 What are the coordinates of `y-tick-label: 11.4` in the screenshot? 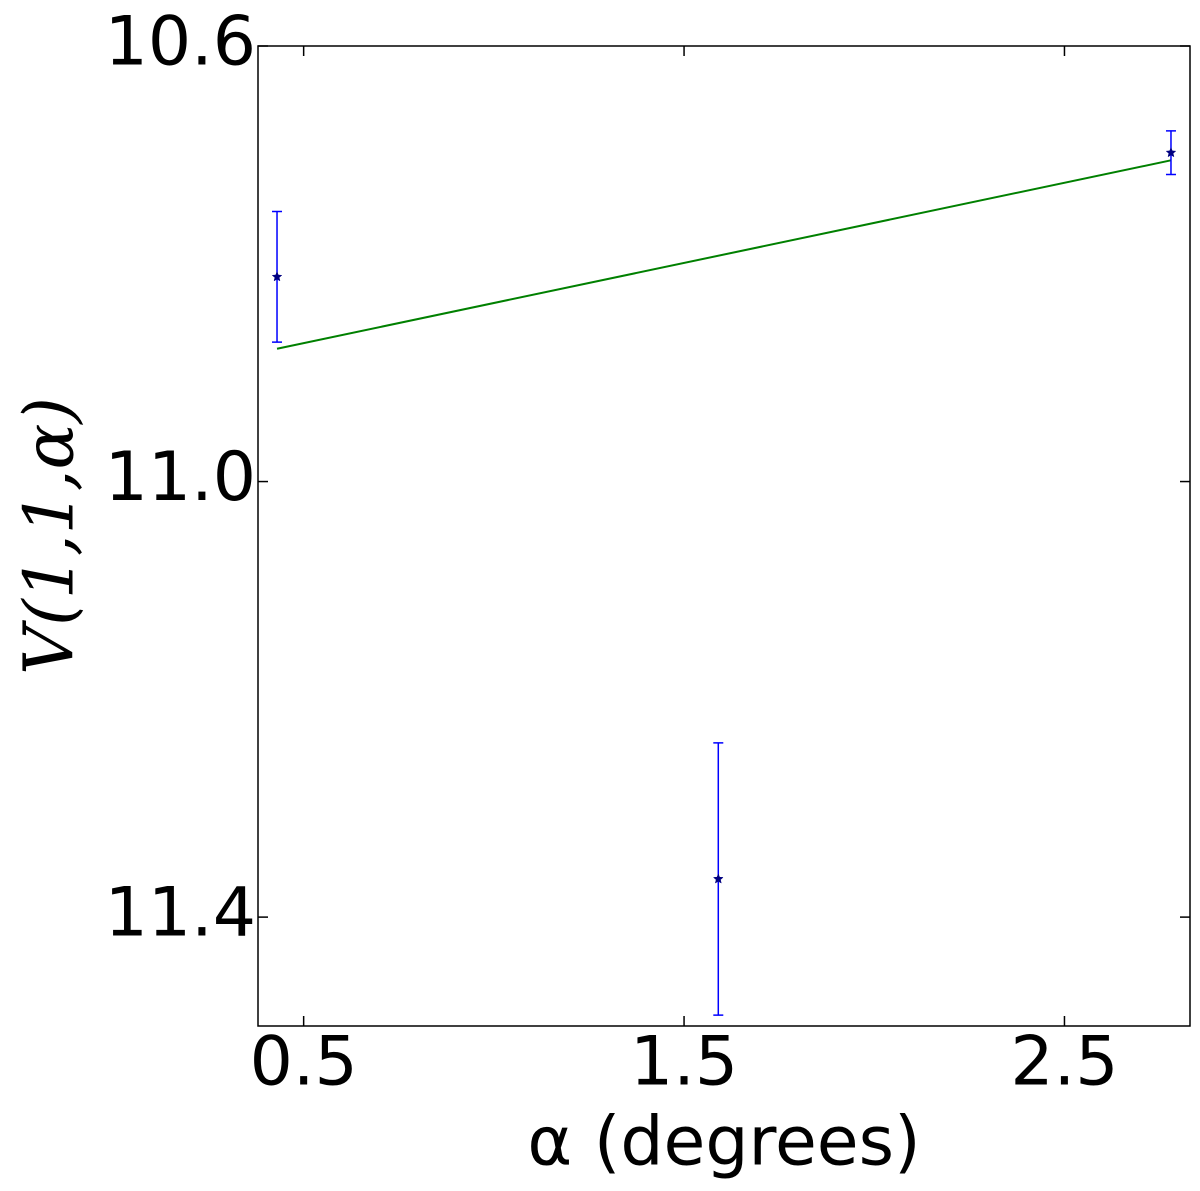 It's located at (180, 913).